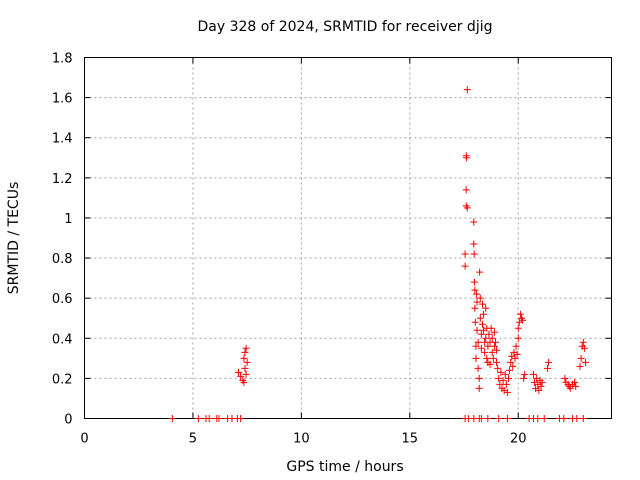  Describe the element at coordinates (62, 379) in the screenshot. I see `y-tick-label: 0.2` at that location.